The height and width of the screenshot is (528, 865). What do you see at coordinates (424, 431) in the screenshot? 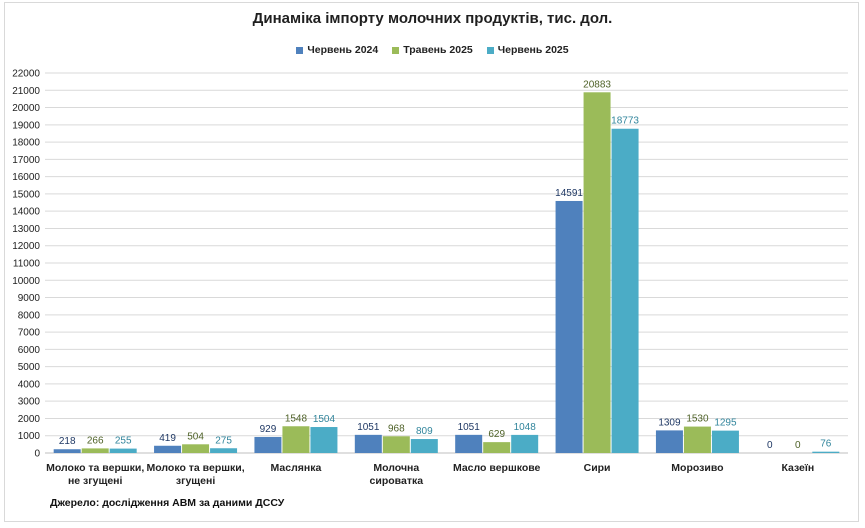
I see `data-label: 809` at bounding box center [424, 431].